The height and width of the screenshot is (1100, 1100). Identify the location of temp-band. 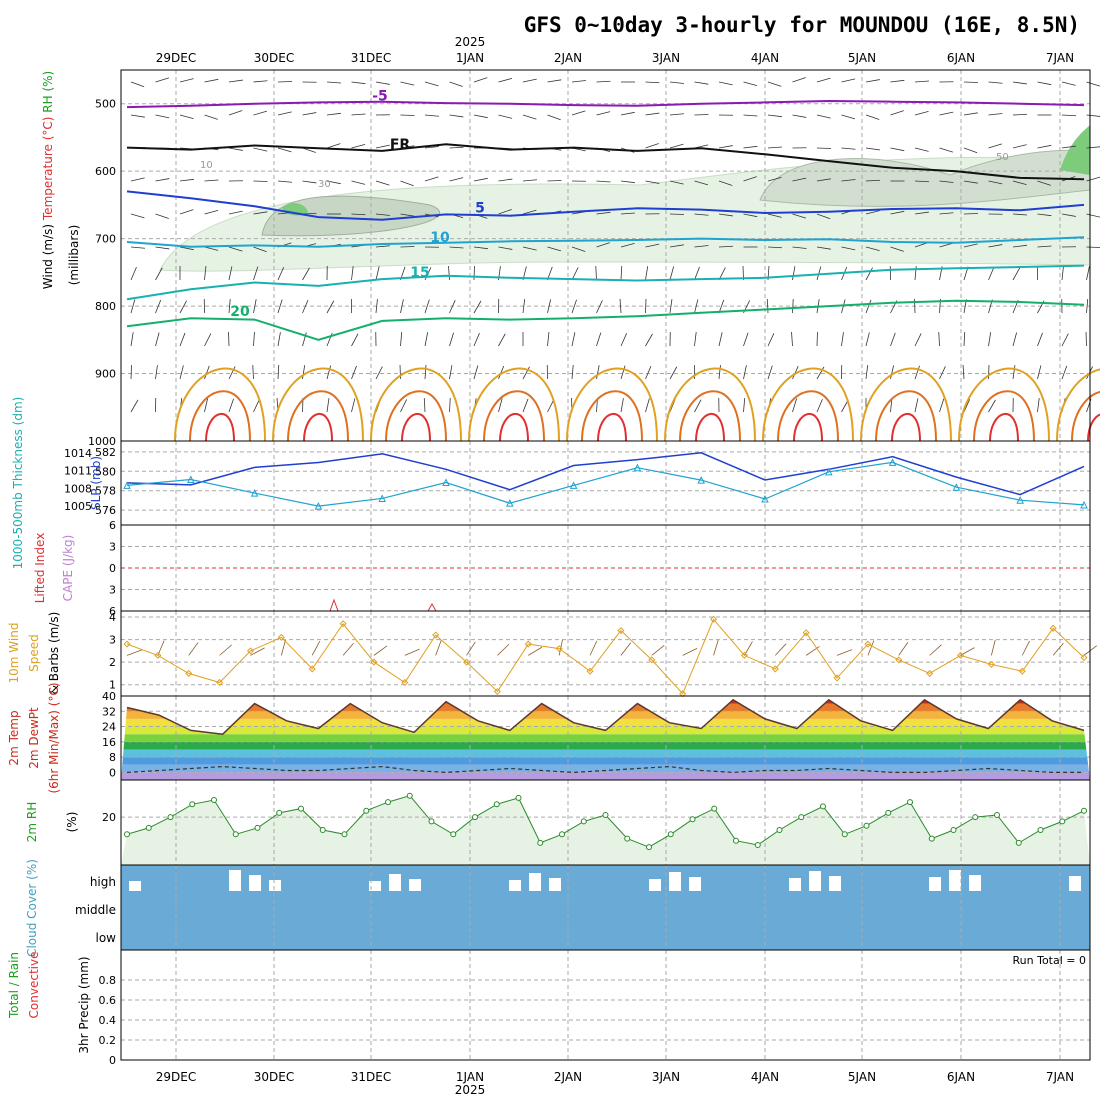
(605, 745).